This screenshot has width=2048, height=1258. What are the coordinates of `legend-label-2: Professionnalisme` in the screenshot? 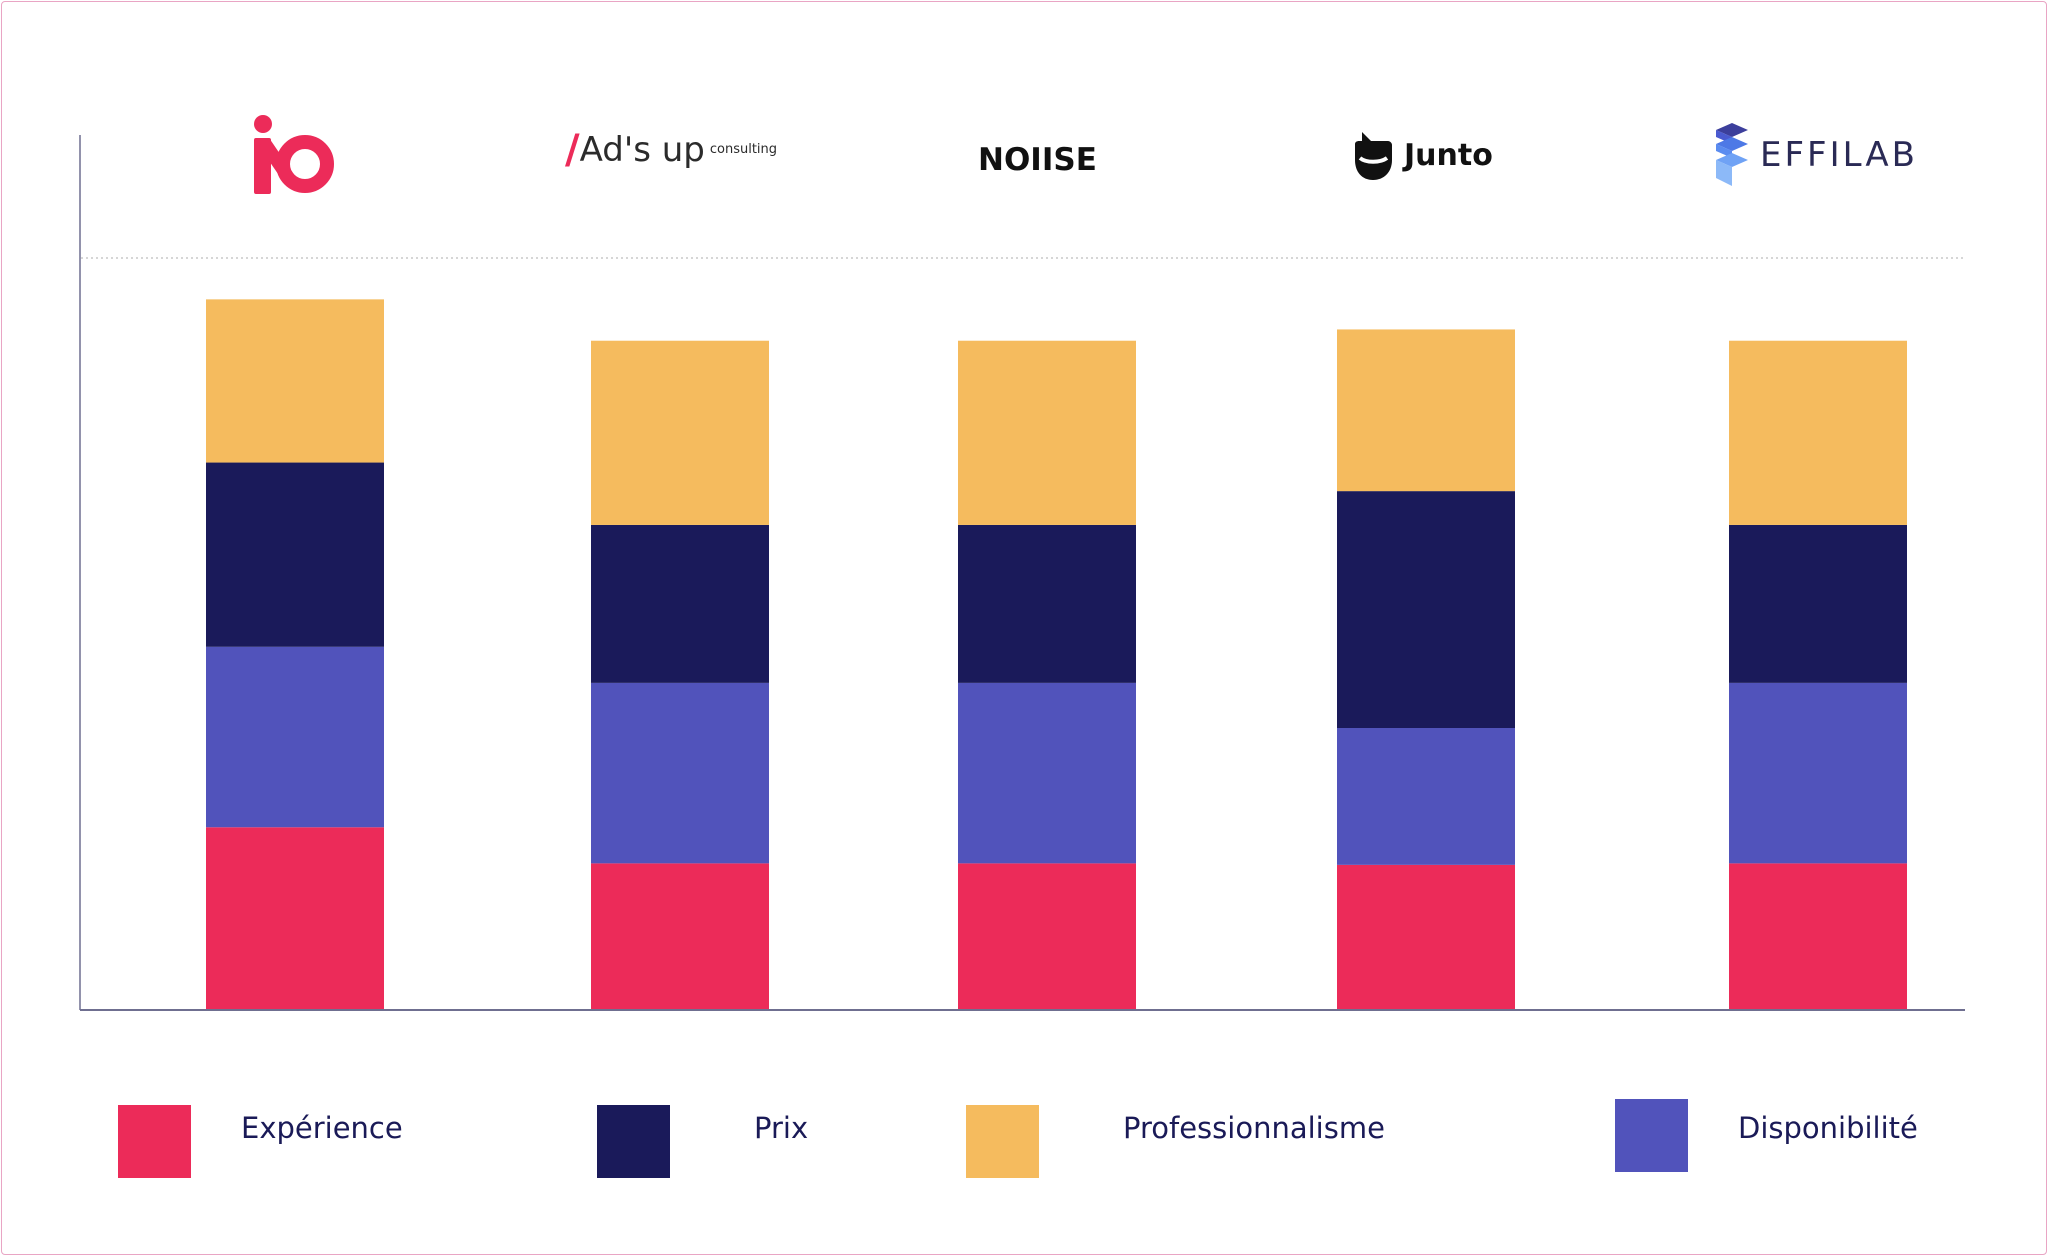 It's located at (1254, 1128).